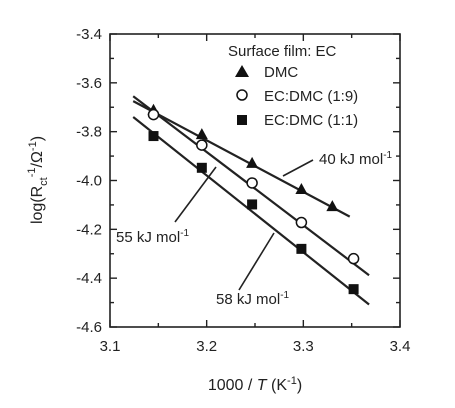  I want to click on y-tick-label: -4.4, so click(89, 278).